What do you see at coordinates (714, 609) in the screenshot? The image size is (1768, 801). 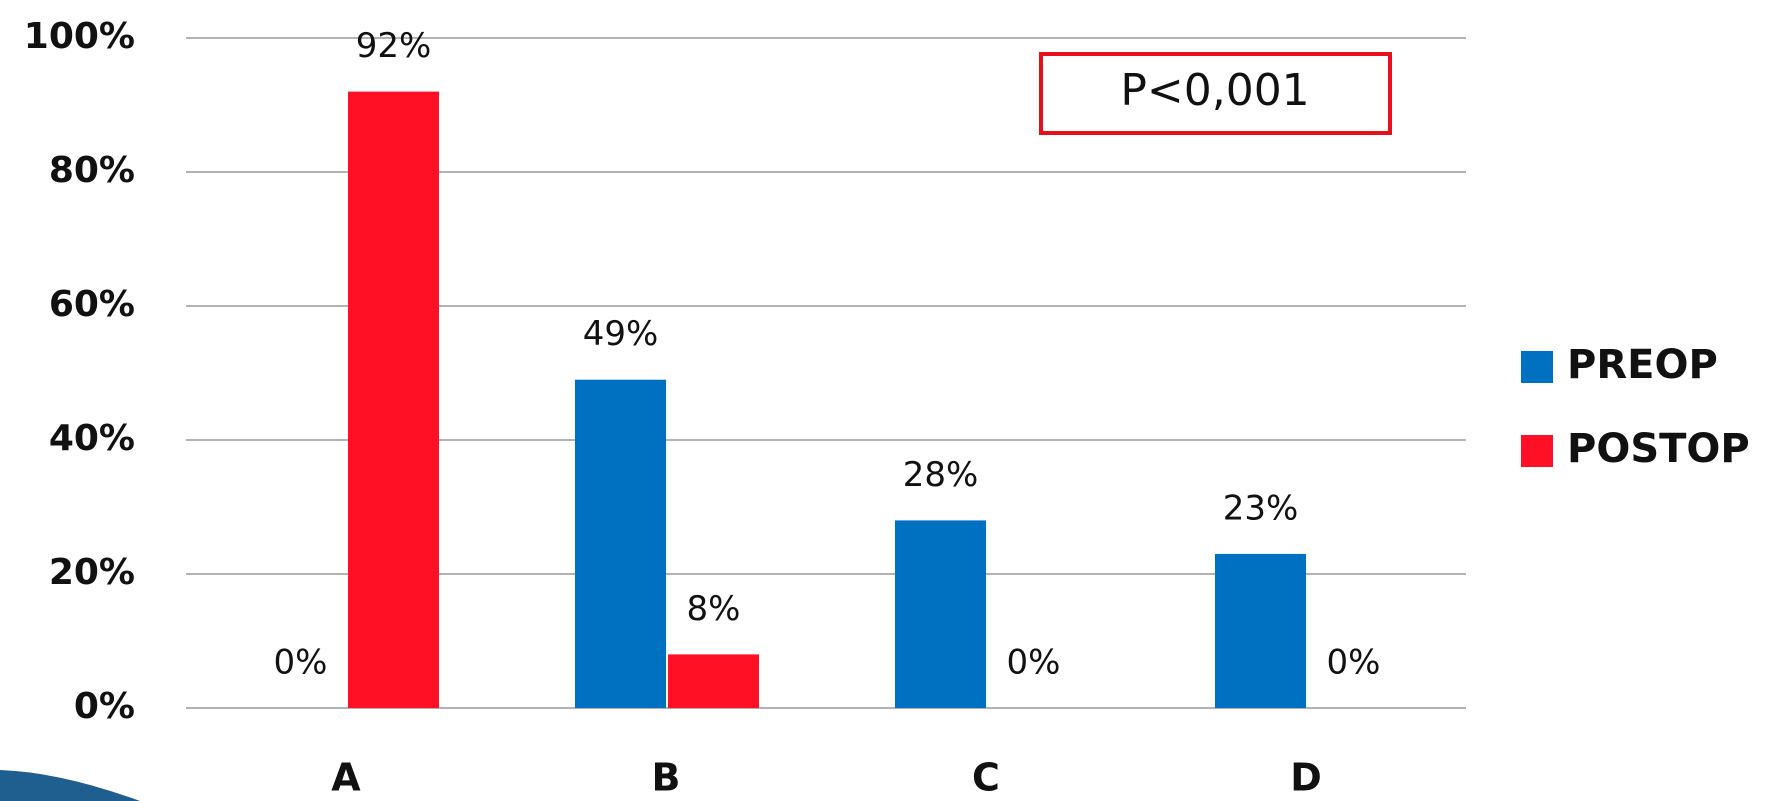 I see `value-label: 8%` at bounding box center [714, 609].